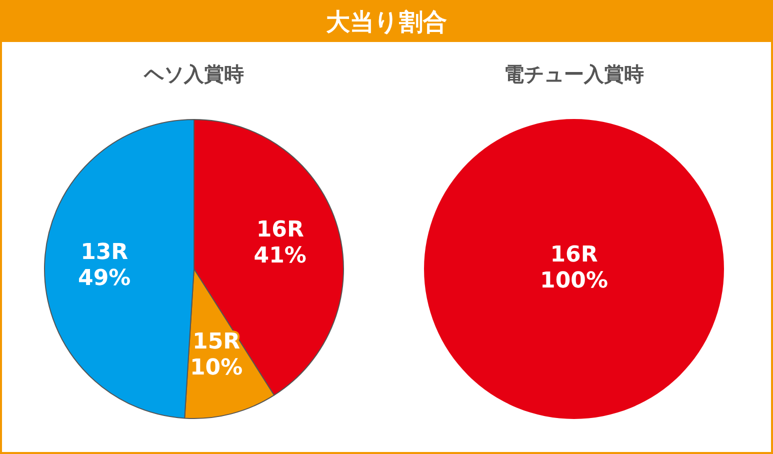  I want to click on chart-title: ヘソ入賞時, so click(193, 74).